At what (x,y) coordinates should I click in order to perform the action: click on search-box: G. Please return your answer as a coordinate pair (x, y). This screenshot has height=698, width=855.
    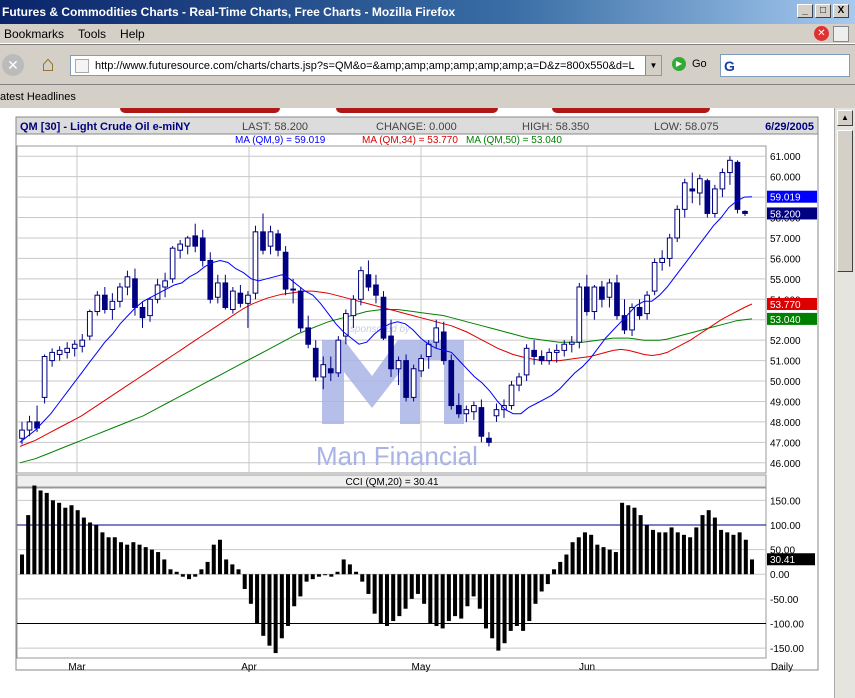
    Looking at the image, I should click on (785, 65).